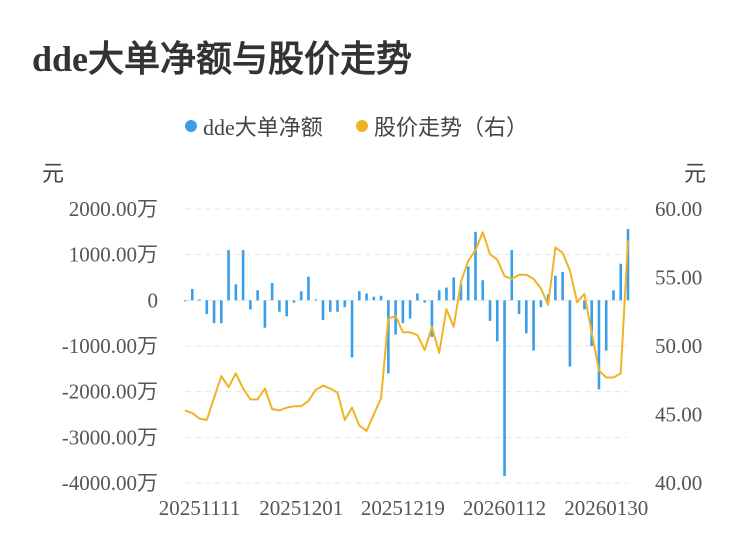 The image size is (750, 558). What do you see at coordinates (263, 127) in the screenshot?
I see `legend-label-dde: dde大单净额` at bounding box center [263, 127].